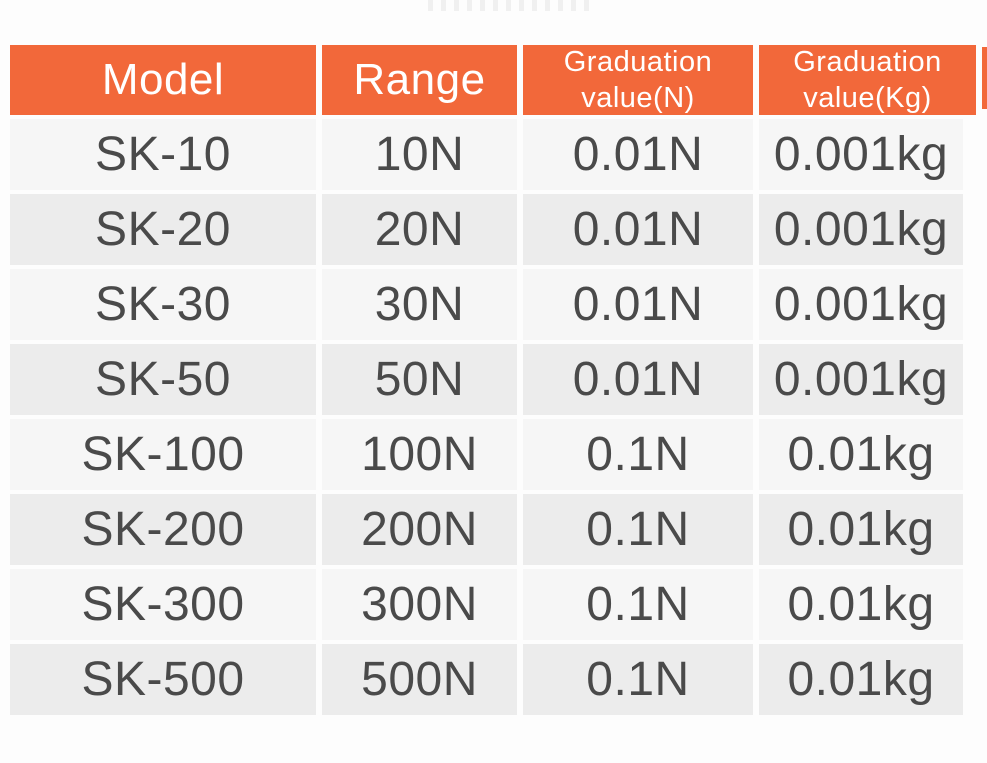 The width and height of the screenshot is (987, 763). I want to click on column-header-label-line2: value(Kg), so click(867, 98).